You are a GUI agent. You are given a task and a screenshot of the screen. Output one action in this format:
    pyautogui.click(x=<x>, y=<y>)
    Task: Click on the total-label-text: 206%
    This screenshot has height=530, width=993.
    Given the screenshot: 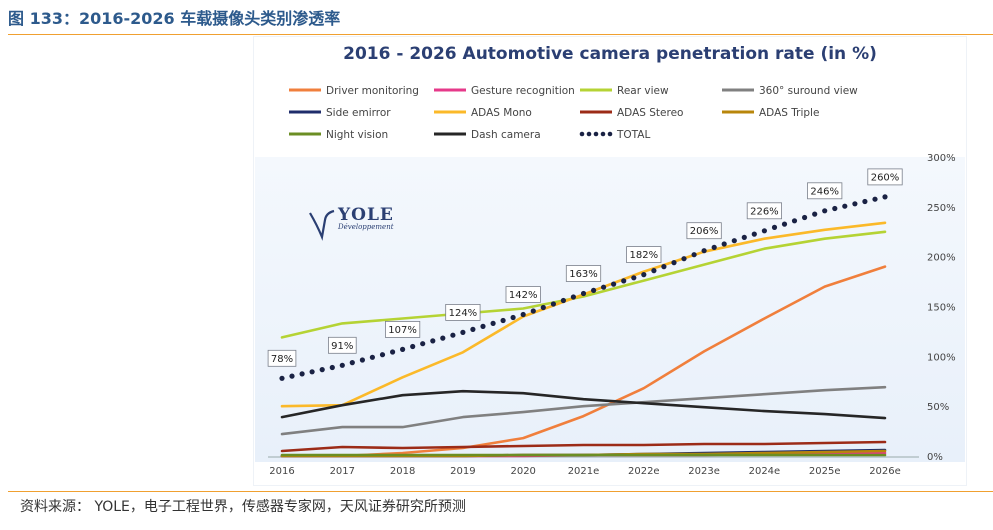 What is the action you would take?
    pyautogui.click(x=704, y=231)
    